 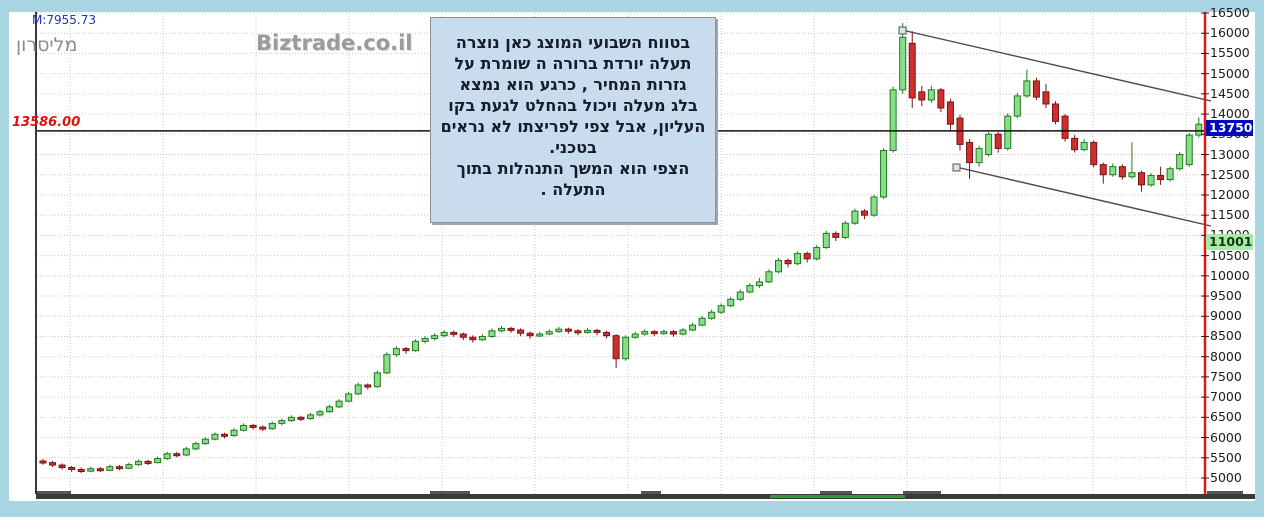 I want to click on x-axis-highlight-segment, so click(x=837, y=496).